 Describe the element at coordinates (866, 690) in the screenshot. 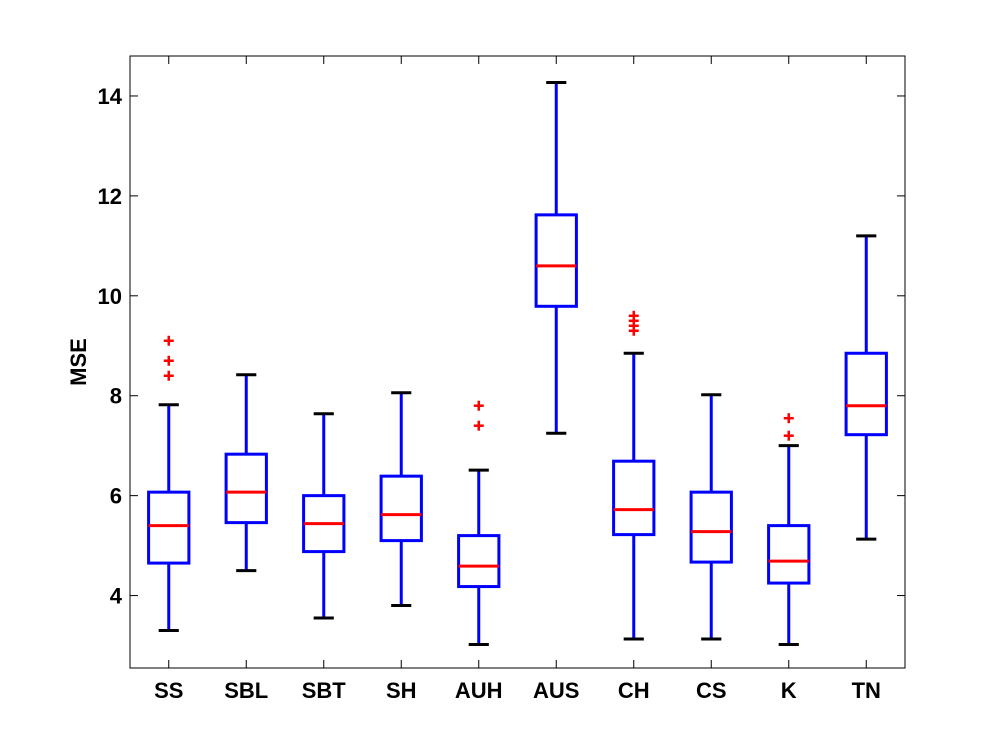

I see `x-tick-label-tn: TN` at that location.